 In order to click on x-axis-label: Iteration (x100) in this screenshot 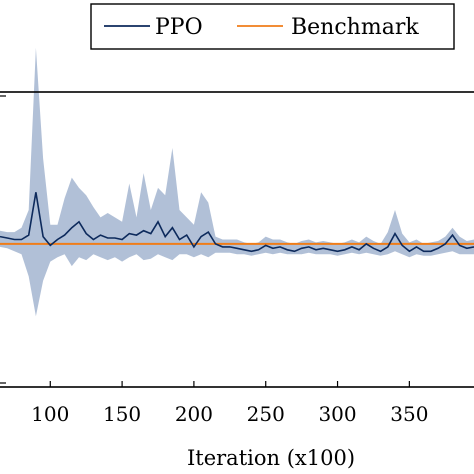, I will do `click(271, 458)`.